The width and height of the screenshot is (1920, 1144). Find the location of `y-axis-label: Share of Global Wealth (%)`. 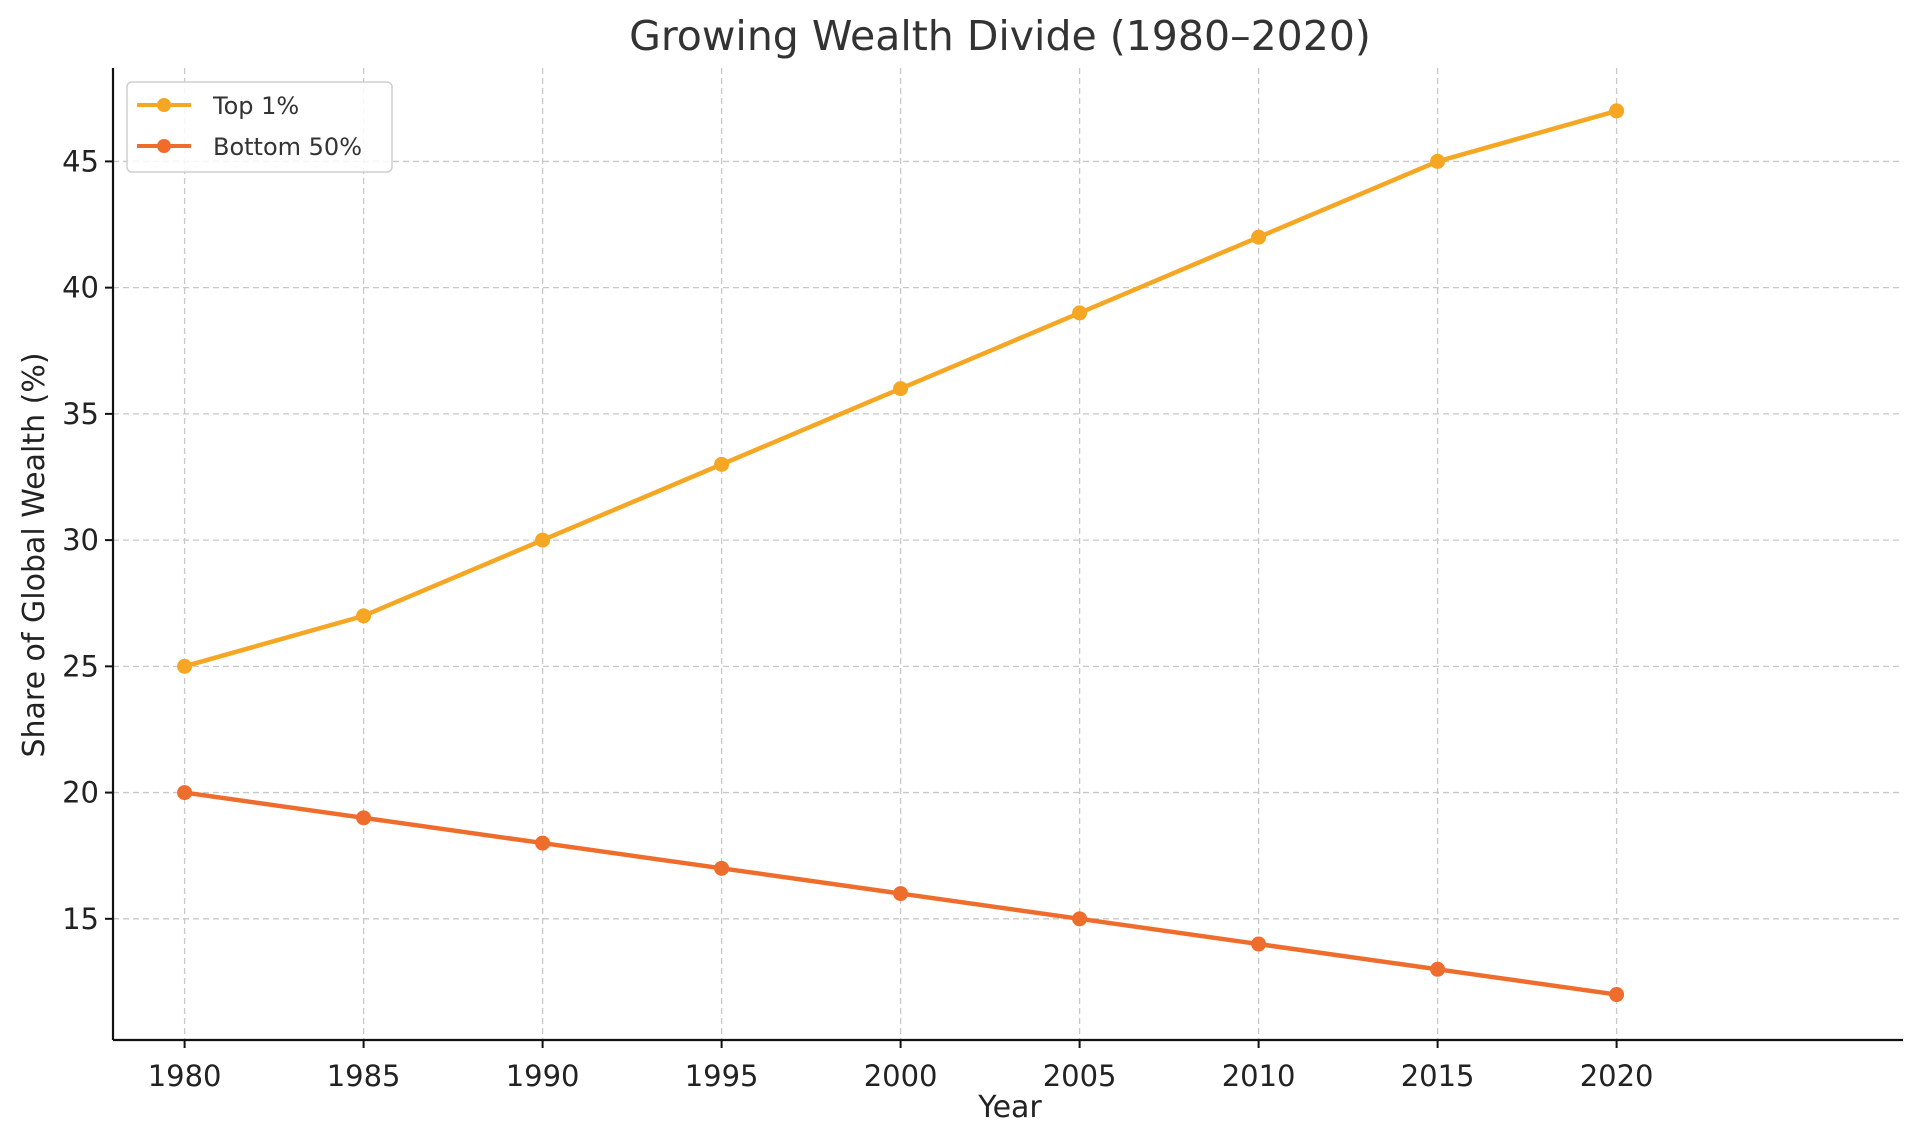

y-axis-label: Share of Global Wealth (%) is located at coordinates (34, 554).